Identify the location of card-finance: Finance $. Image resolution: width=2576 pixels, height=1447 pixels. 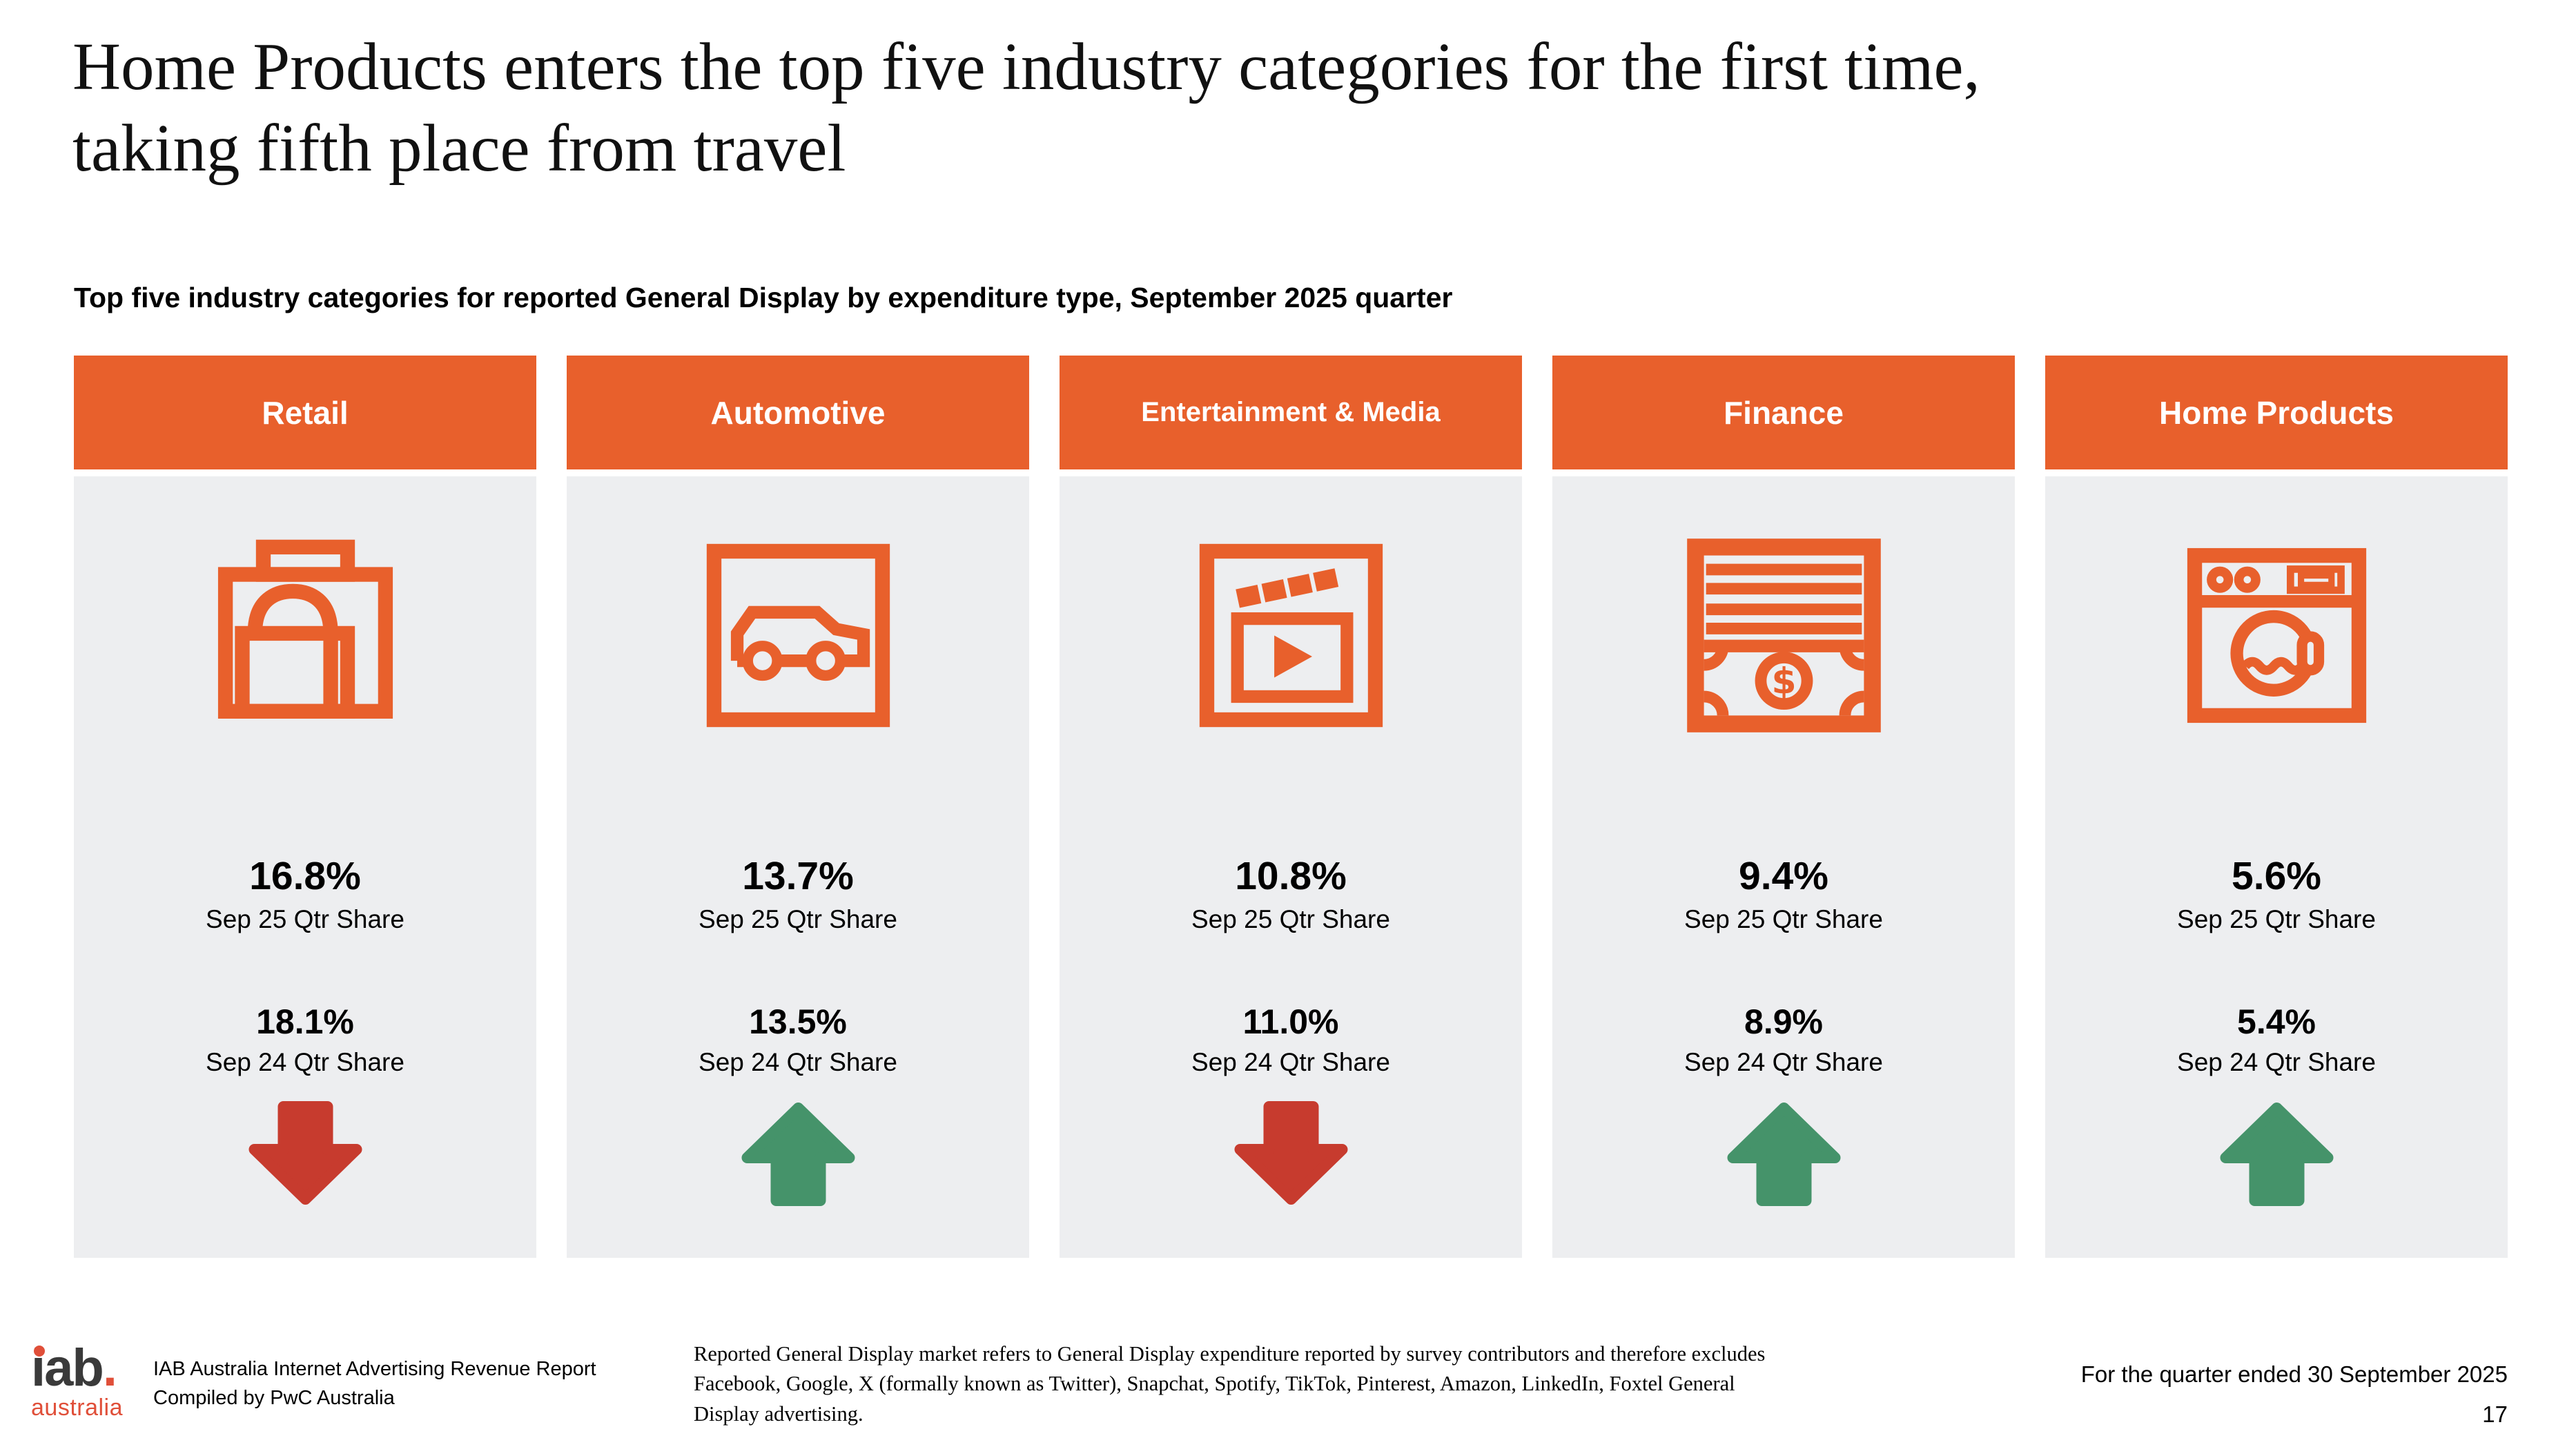
(1783, 807).